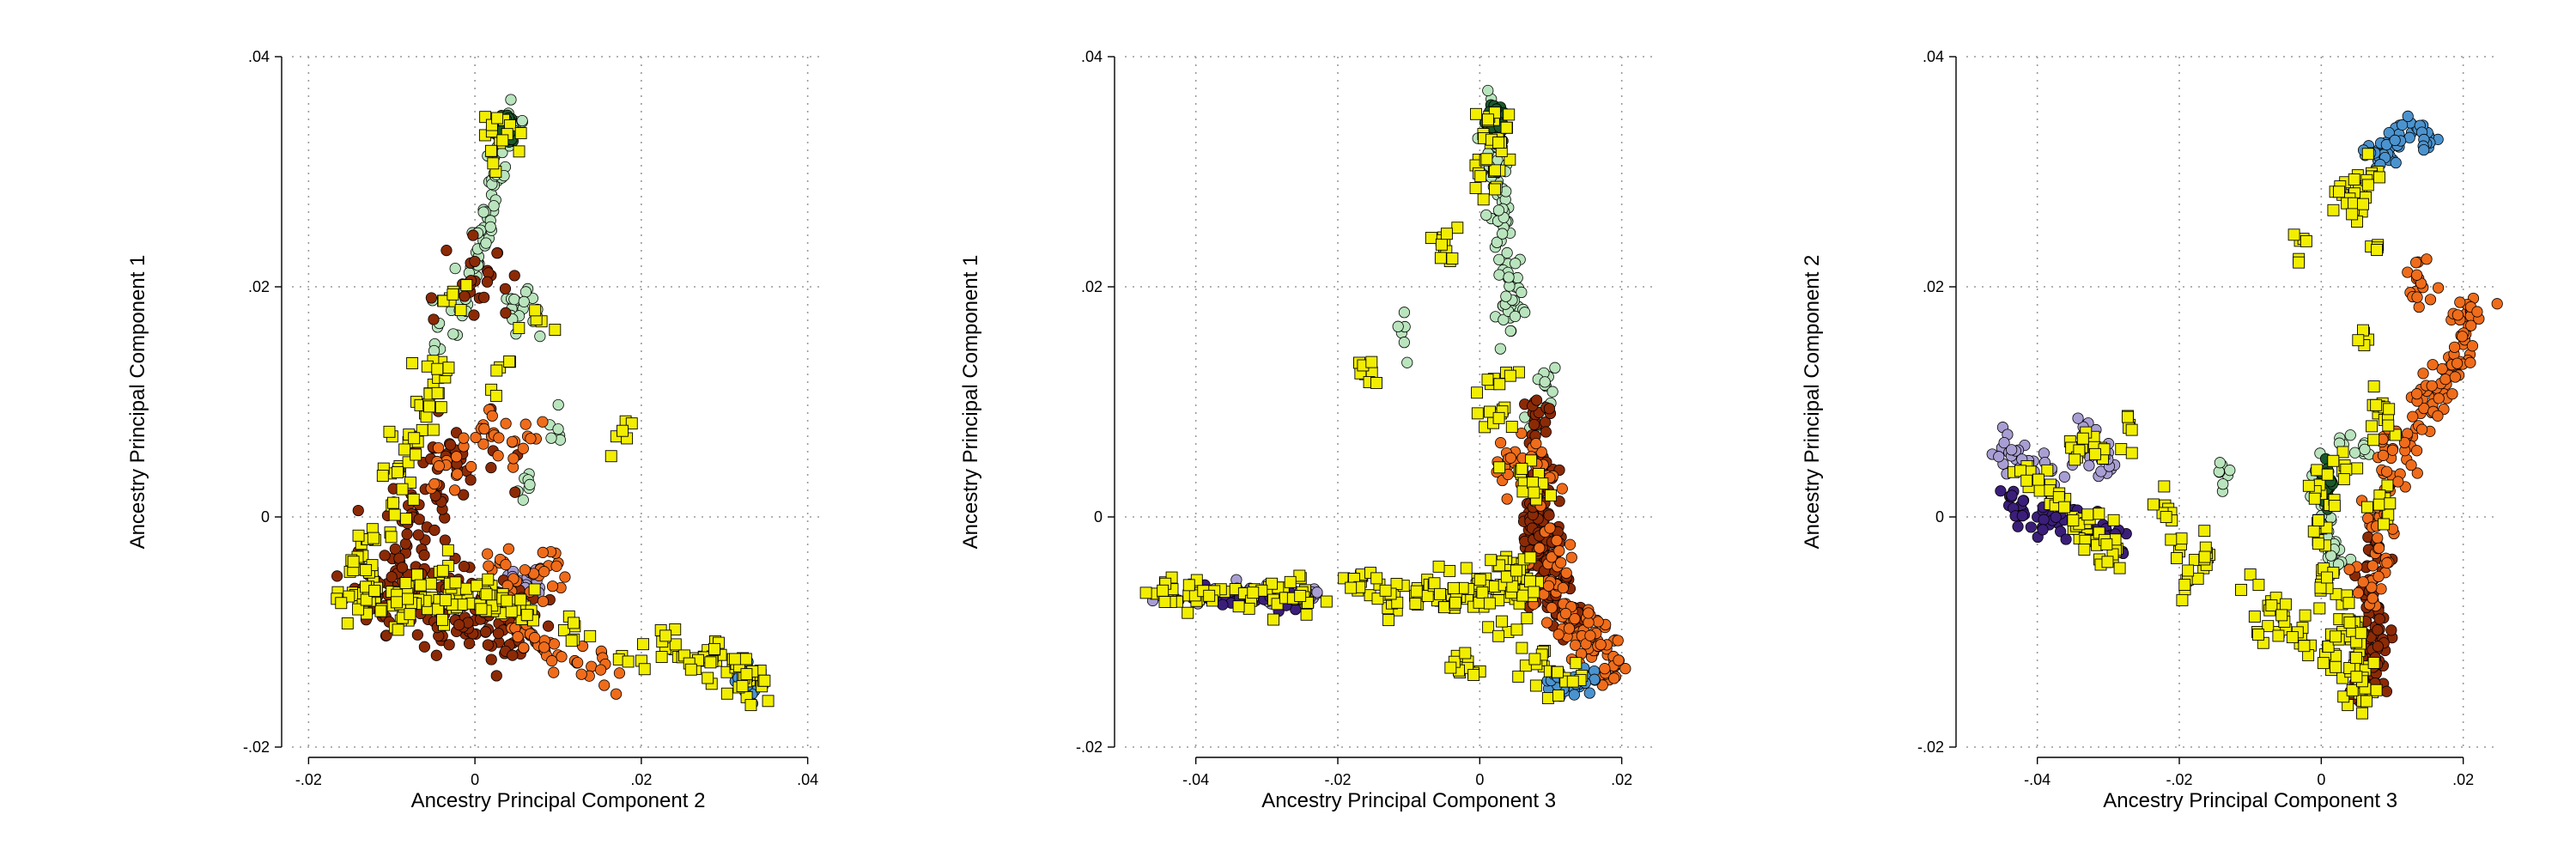 The width and height of the screenshot is (2576, 863). What do you see at coordinates (259, 286) in the screenshot?
I see `y-tick-label: .02` at bounding box center [259, 286].